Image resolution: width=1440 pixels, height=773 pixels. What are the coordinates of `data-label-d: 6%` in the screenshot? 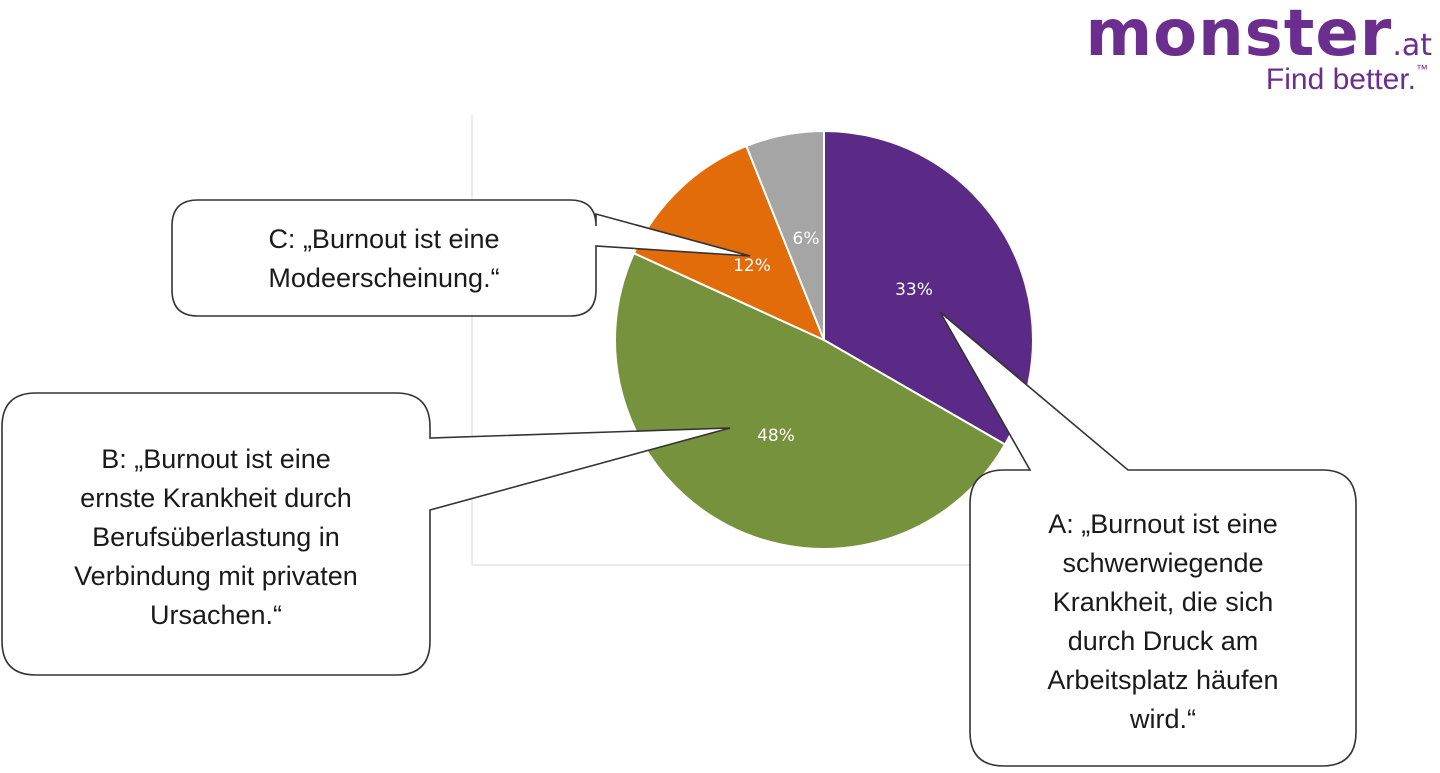 It's located at (806, 239).